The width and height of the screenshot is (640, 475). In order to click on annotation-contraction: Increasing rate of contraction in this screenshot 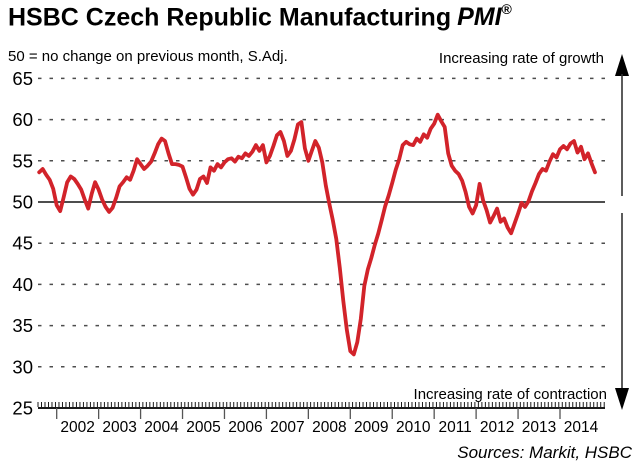, I will do `click(510, 394)`.